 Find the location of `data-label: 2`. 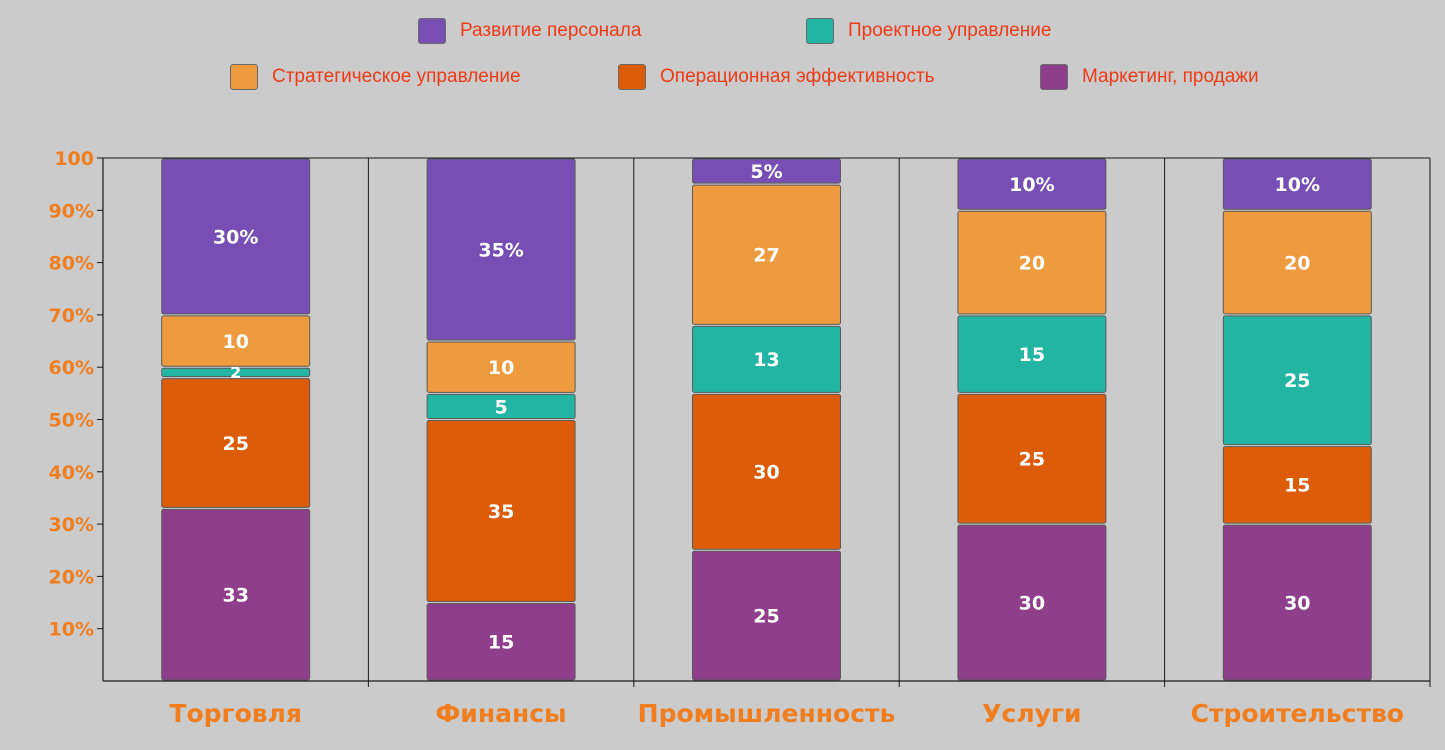

data-label: 2 is located at coordinates (235, 372).